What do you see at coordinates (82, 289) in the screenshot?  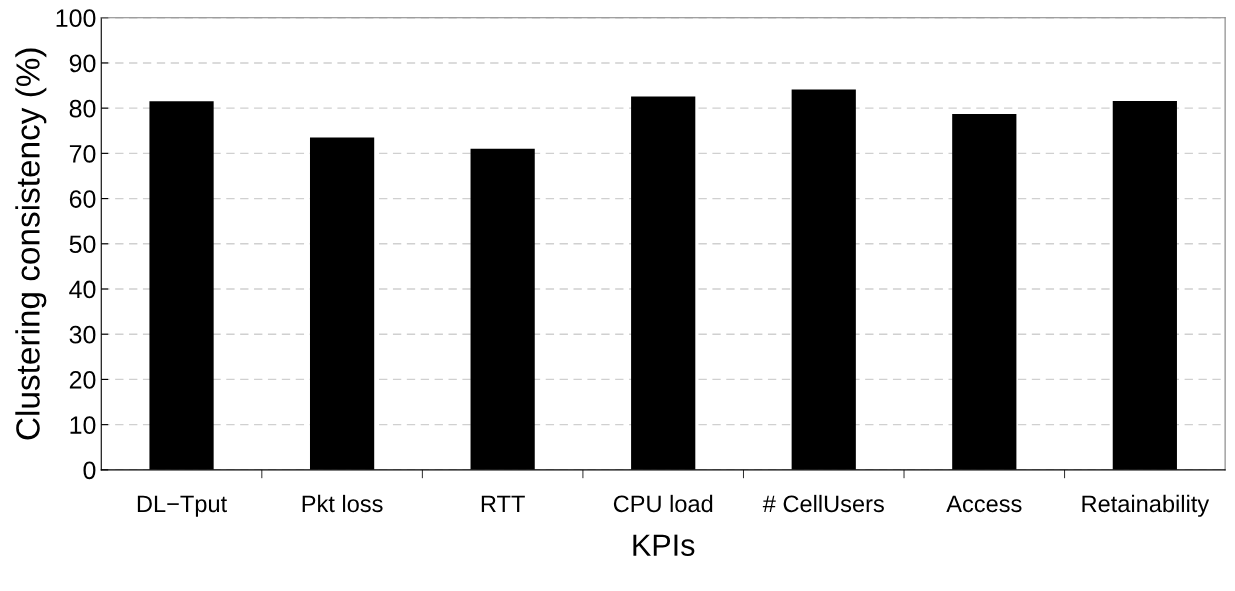 I see `y-tick-label: 40` at bounding box center [82, 289].